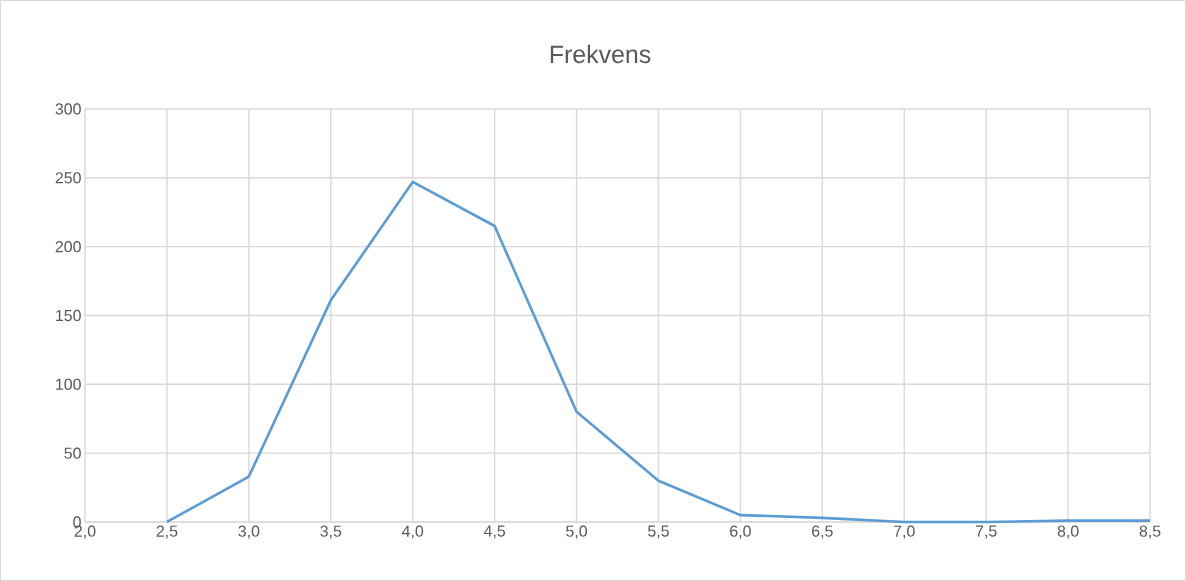 Image resolution: width=1186 pixels, height=581 pixels. Describe the element at coordinates (68, 109) in the screenshot. I see `y-tick-label: 300` at that location.